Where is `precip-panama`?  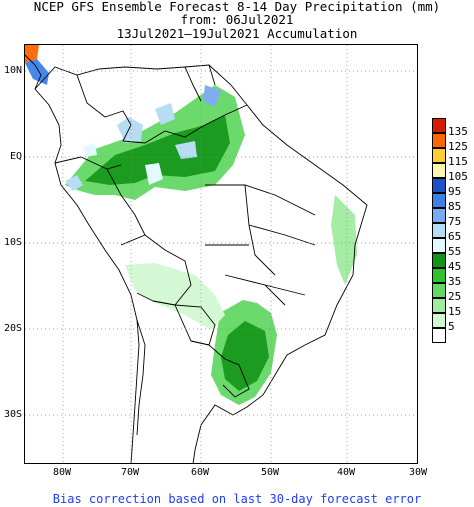
precip-panama is located at coordinates (37, 72).